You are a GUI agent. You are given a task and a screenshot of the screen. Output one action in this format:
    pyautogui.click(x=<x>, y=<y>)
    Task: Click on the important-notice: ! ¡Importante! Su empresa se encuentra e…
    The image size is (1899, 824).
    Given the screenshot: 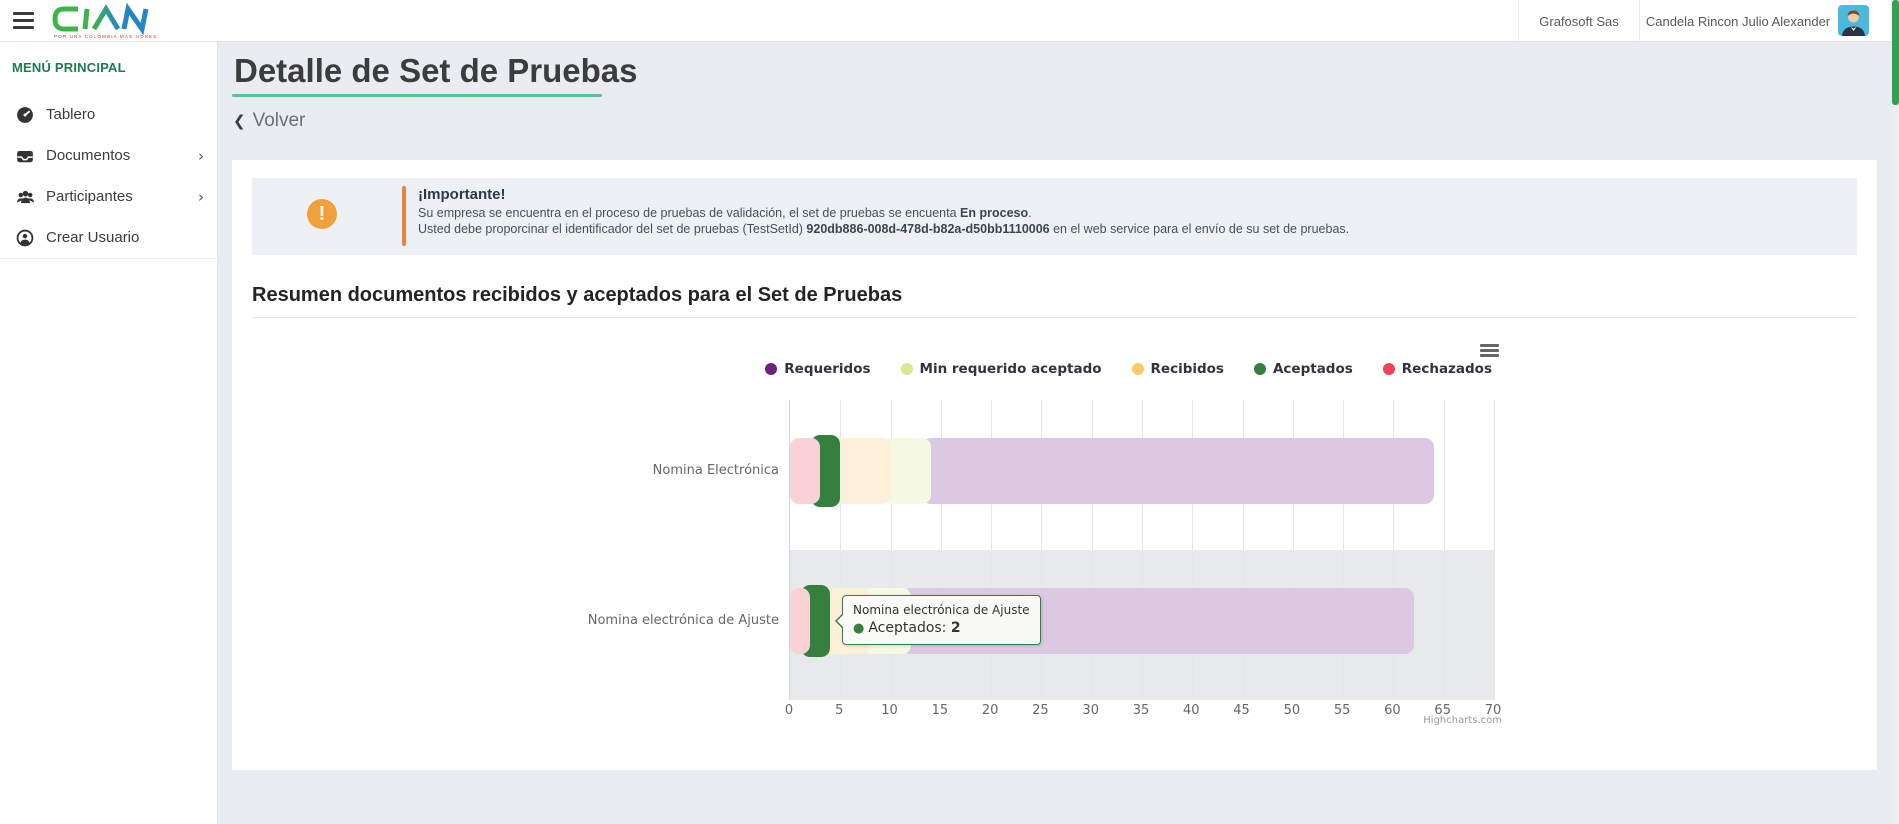 What is the action you would take?
    pyautogui.click(x=1054, y=216)
    